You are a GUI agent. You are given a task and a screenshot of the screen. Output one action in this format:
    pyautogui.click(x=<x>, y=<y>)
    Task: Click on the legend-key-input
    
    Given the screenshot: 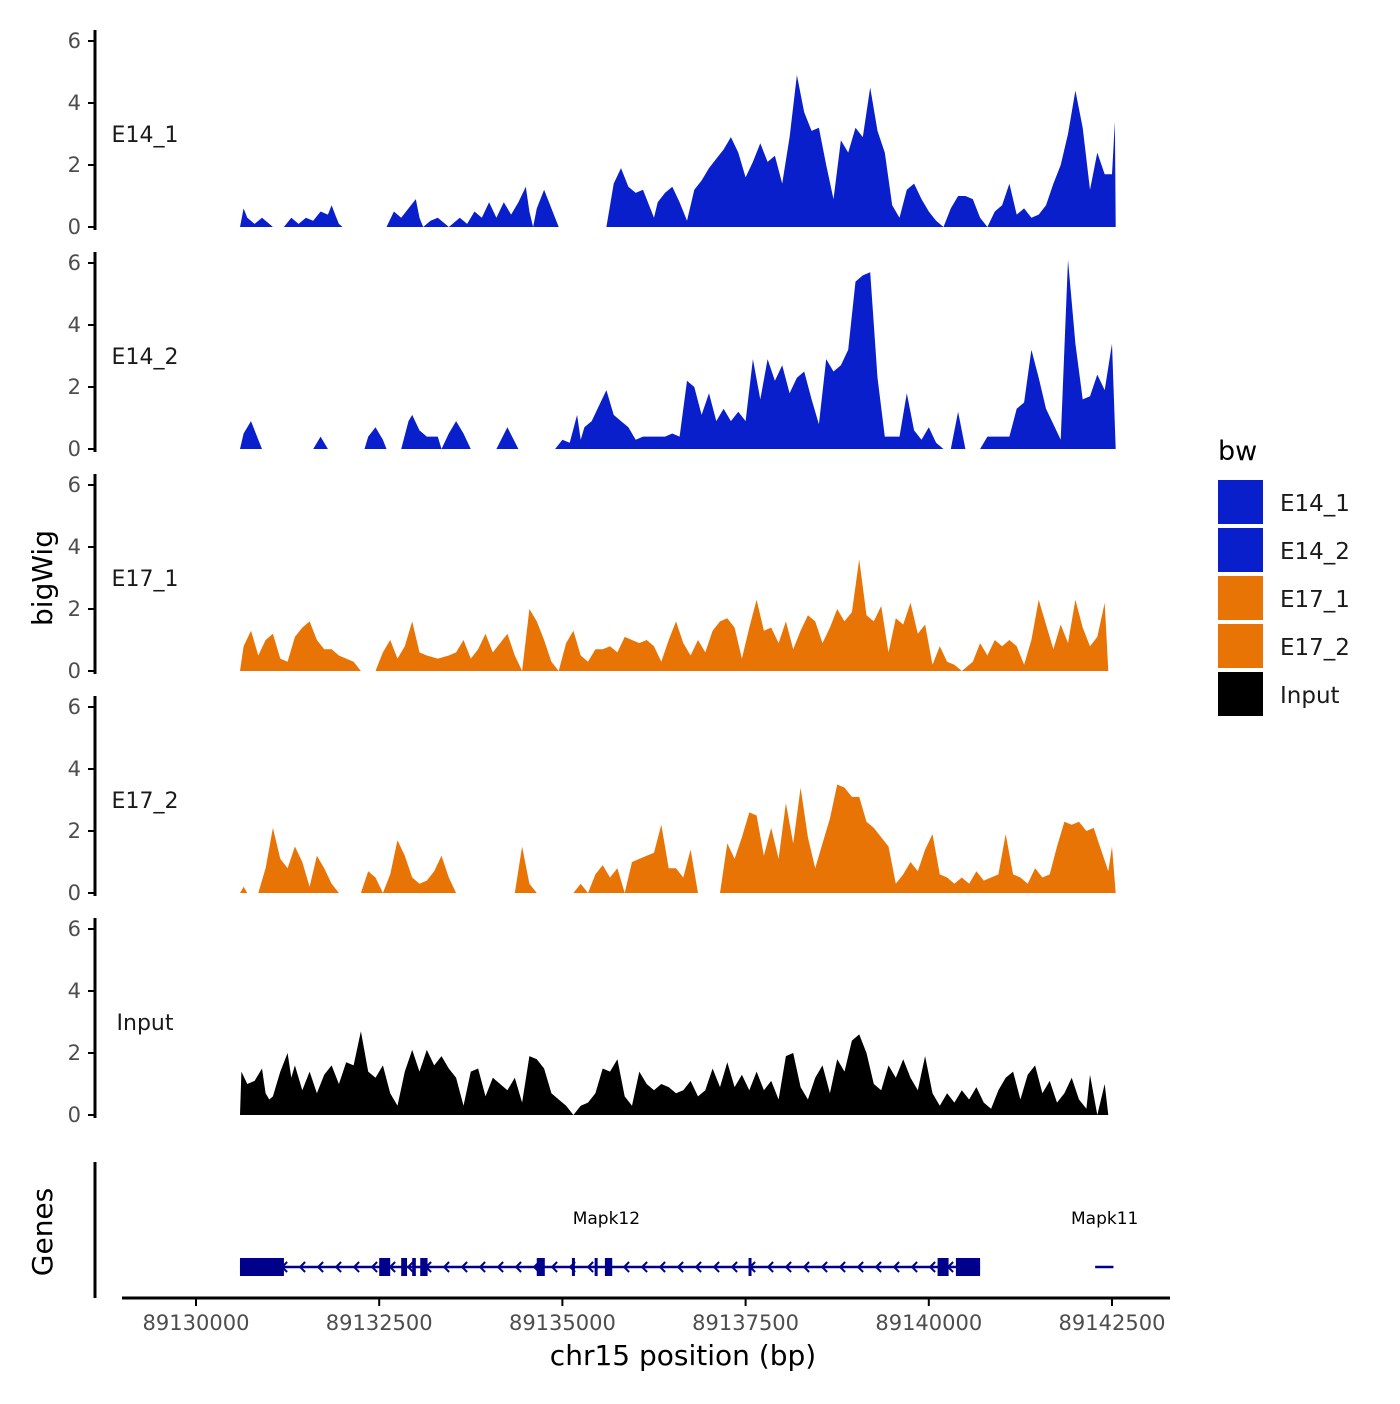 What is the action you would take?
    pyautogui.click(x=1240, y=694)
    